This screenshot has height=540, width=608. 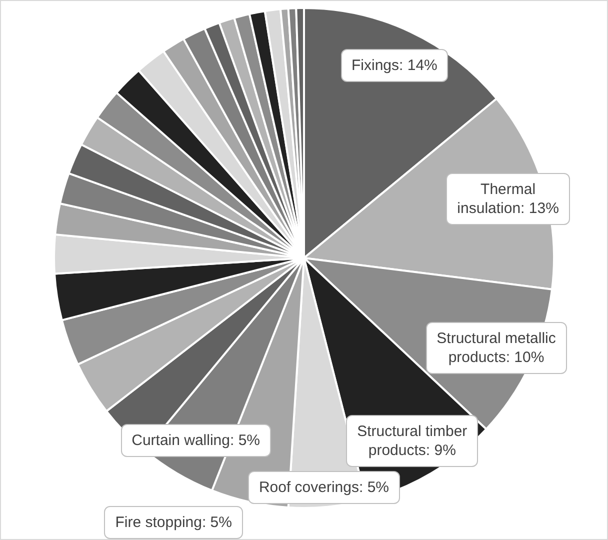 What do you see at coordinates (395, 66) in the screenshot?
I see `slice-label: Fixings: 14%` at bounding box center [395, 66].